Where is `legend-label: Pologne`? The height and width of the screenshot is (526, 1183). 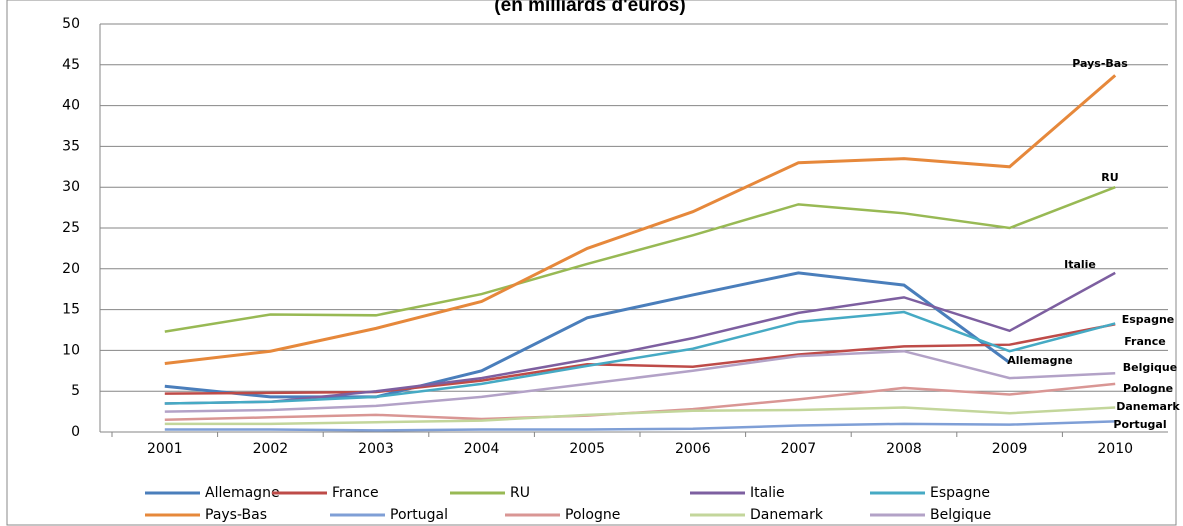
legend-label: Pologne is located at coordinates (592, 515).